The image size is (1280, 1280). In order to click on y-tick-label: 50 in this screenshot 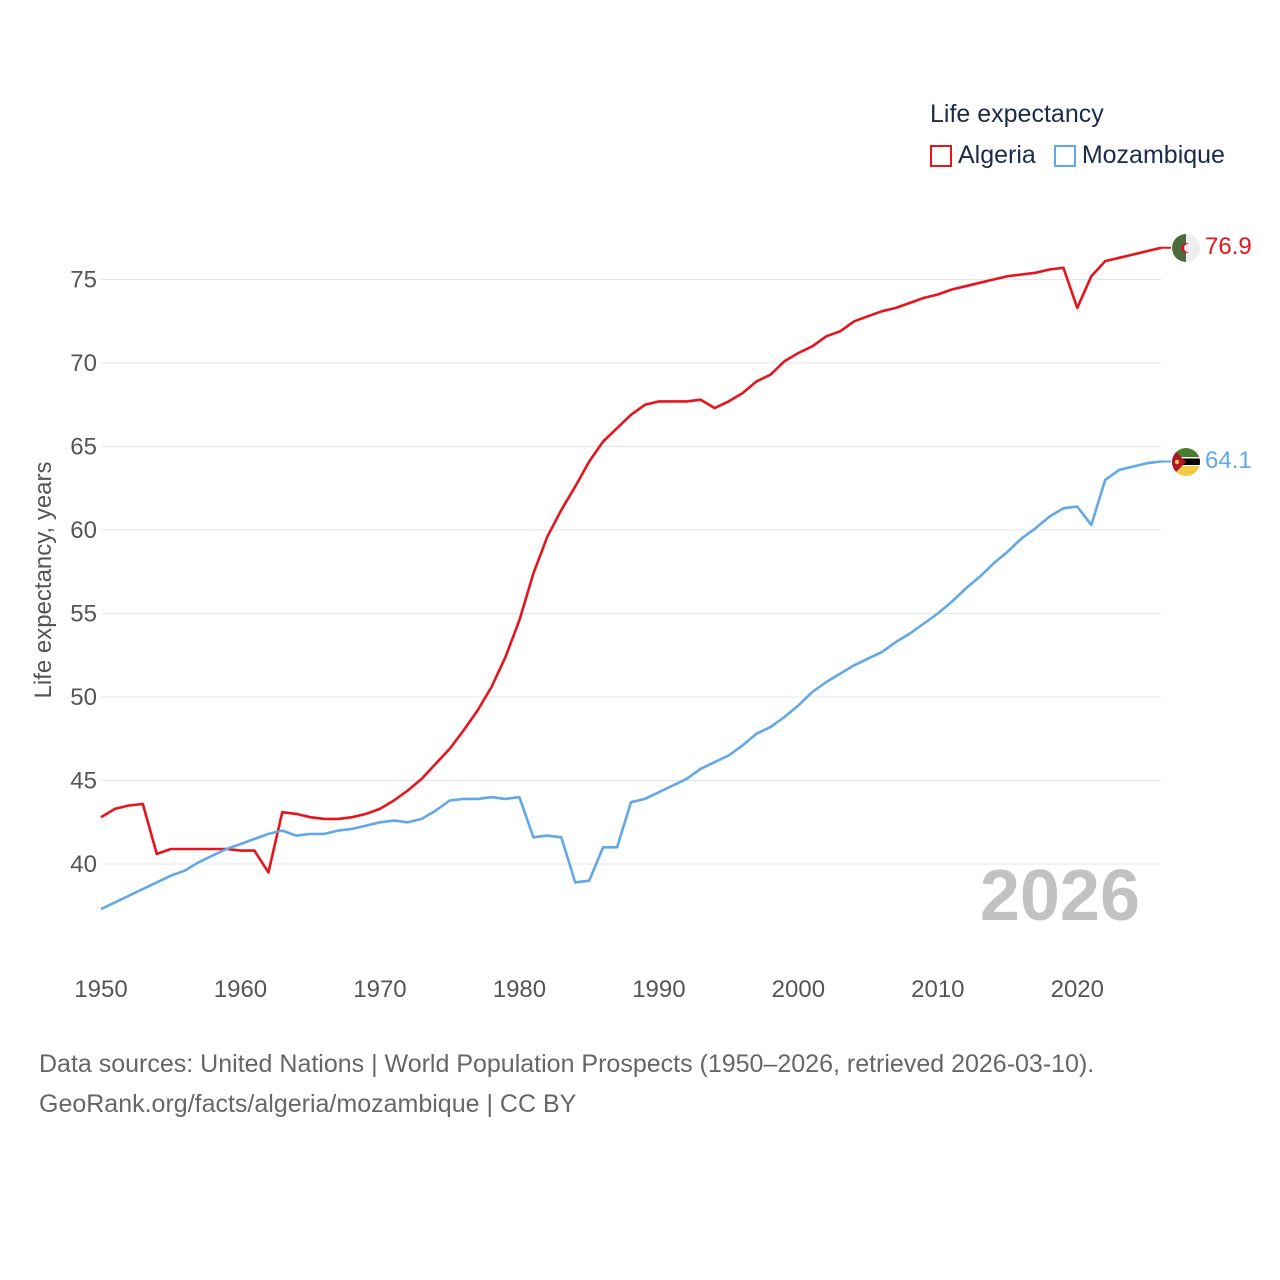, I will do `click(83, 697)`.